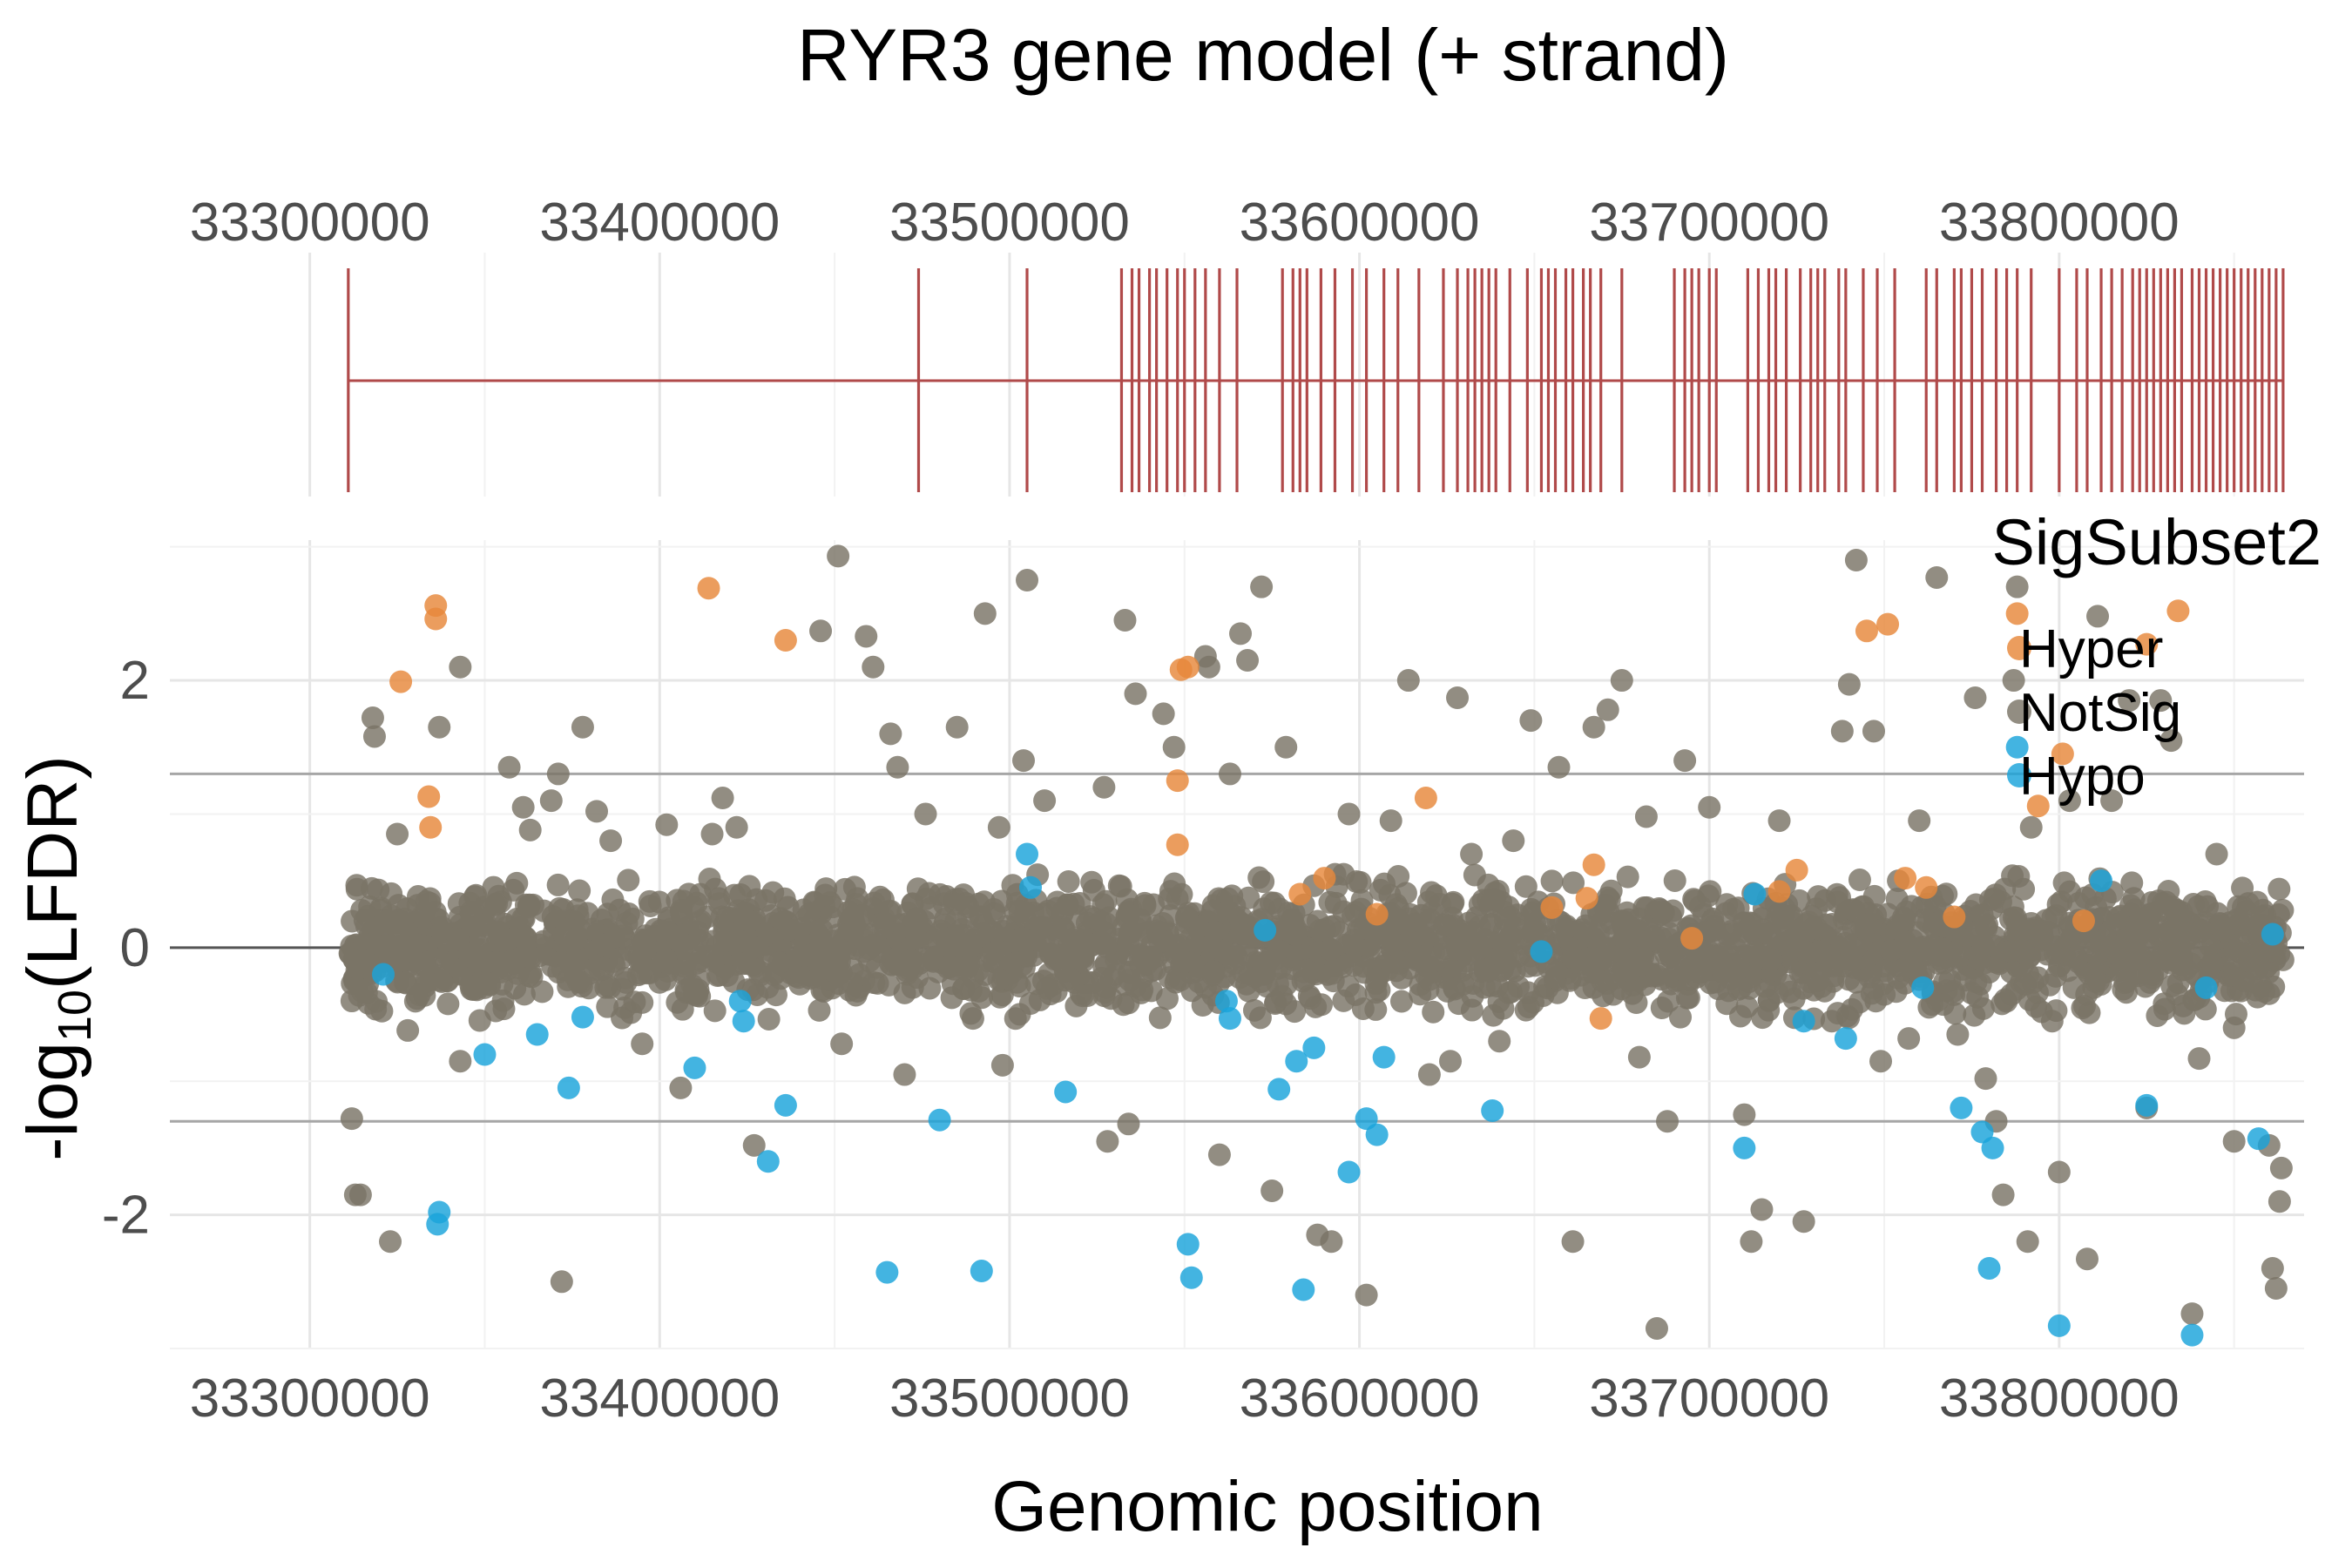  Describe the element at coordinates (2100, 713) in the screenshot. I see `legend-label-notsig: NotSig` at that location.